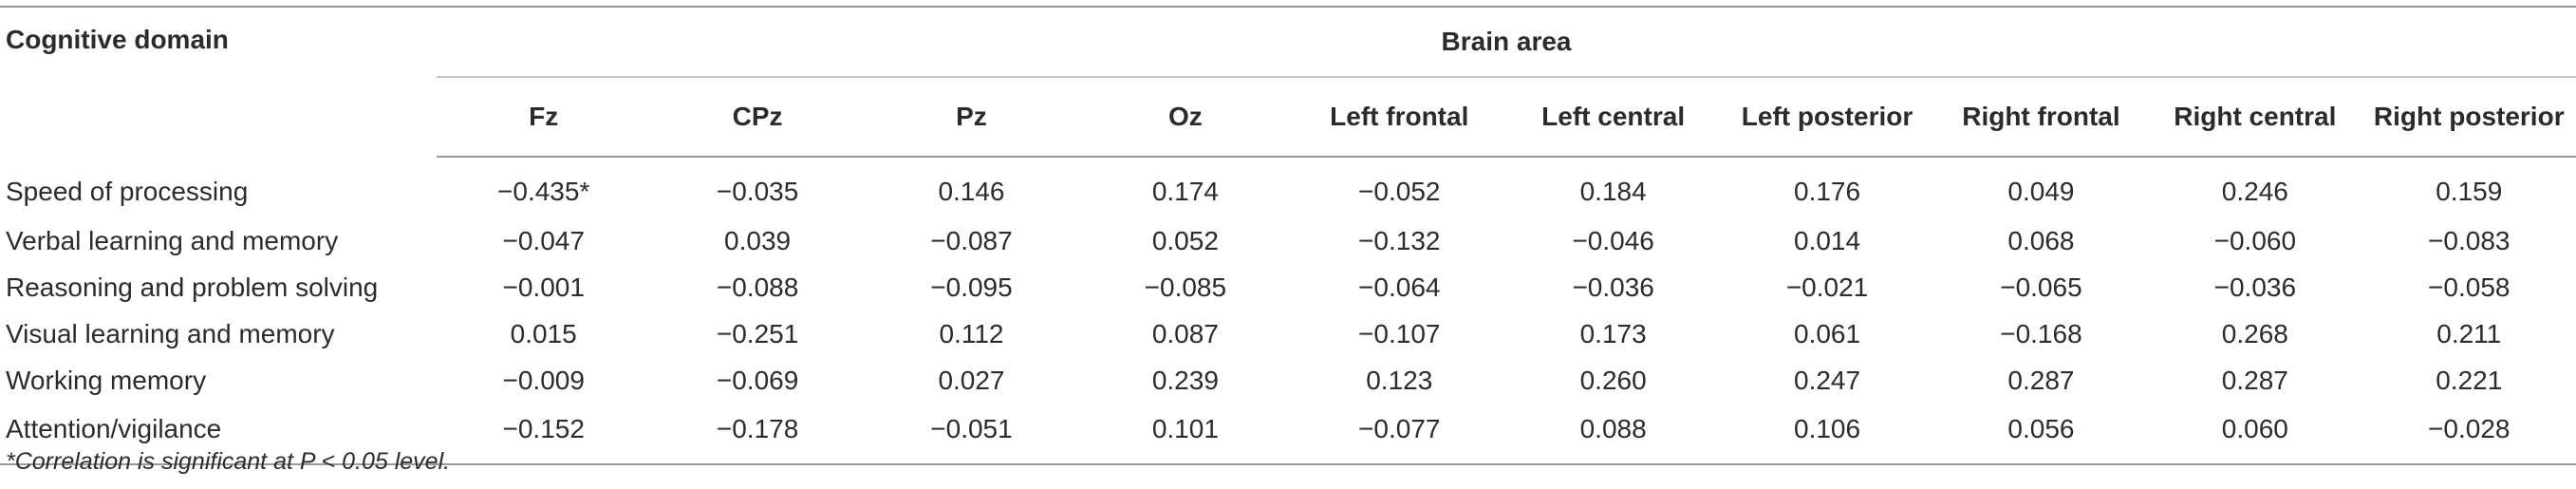 Image resolution: width=2576 pixels, height=489 pixels. What do you see at coordinates (2041, 435) in the screenshot?
I see `correlation-cell: 0.056` at bounding box center [2041, 435].